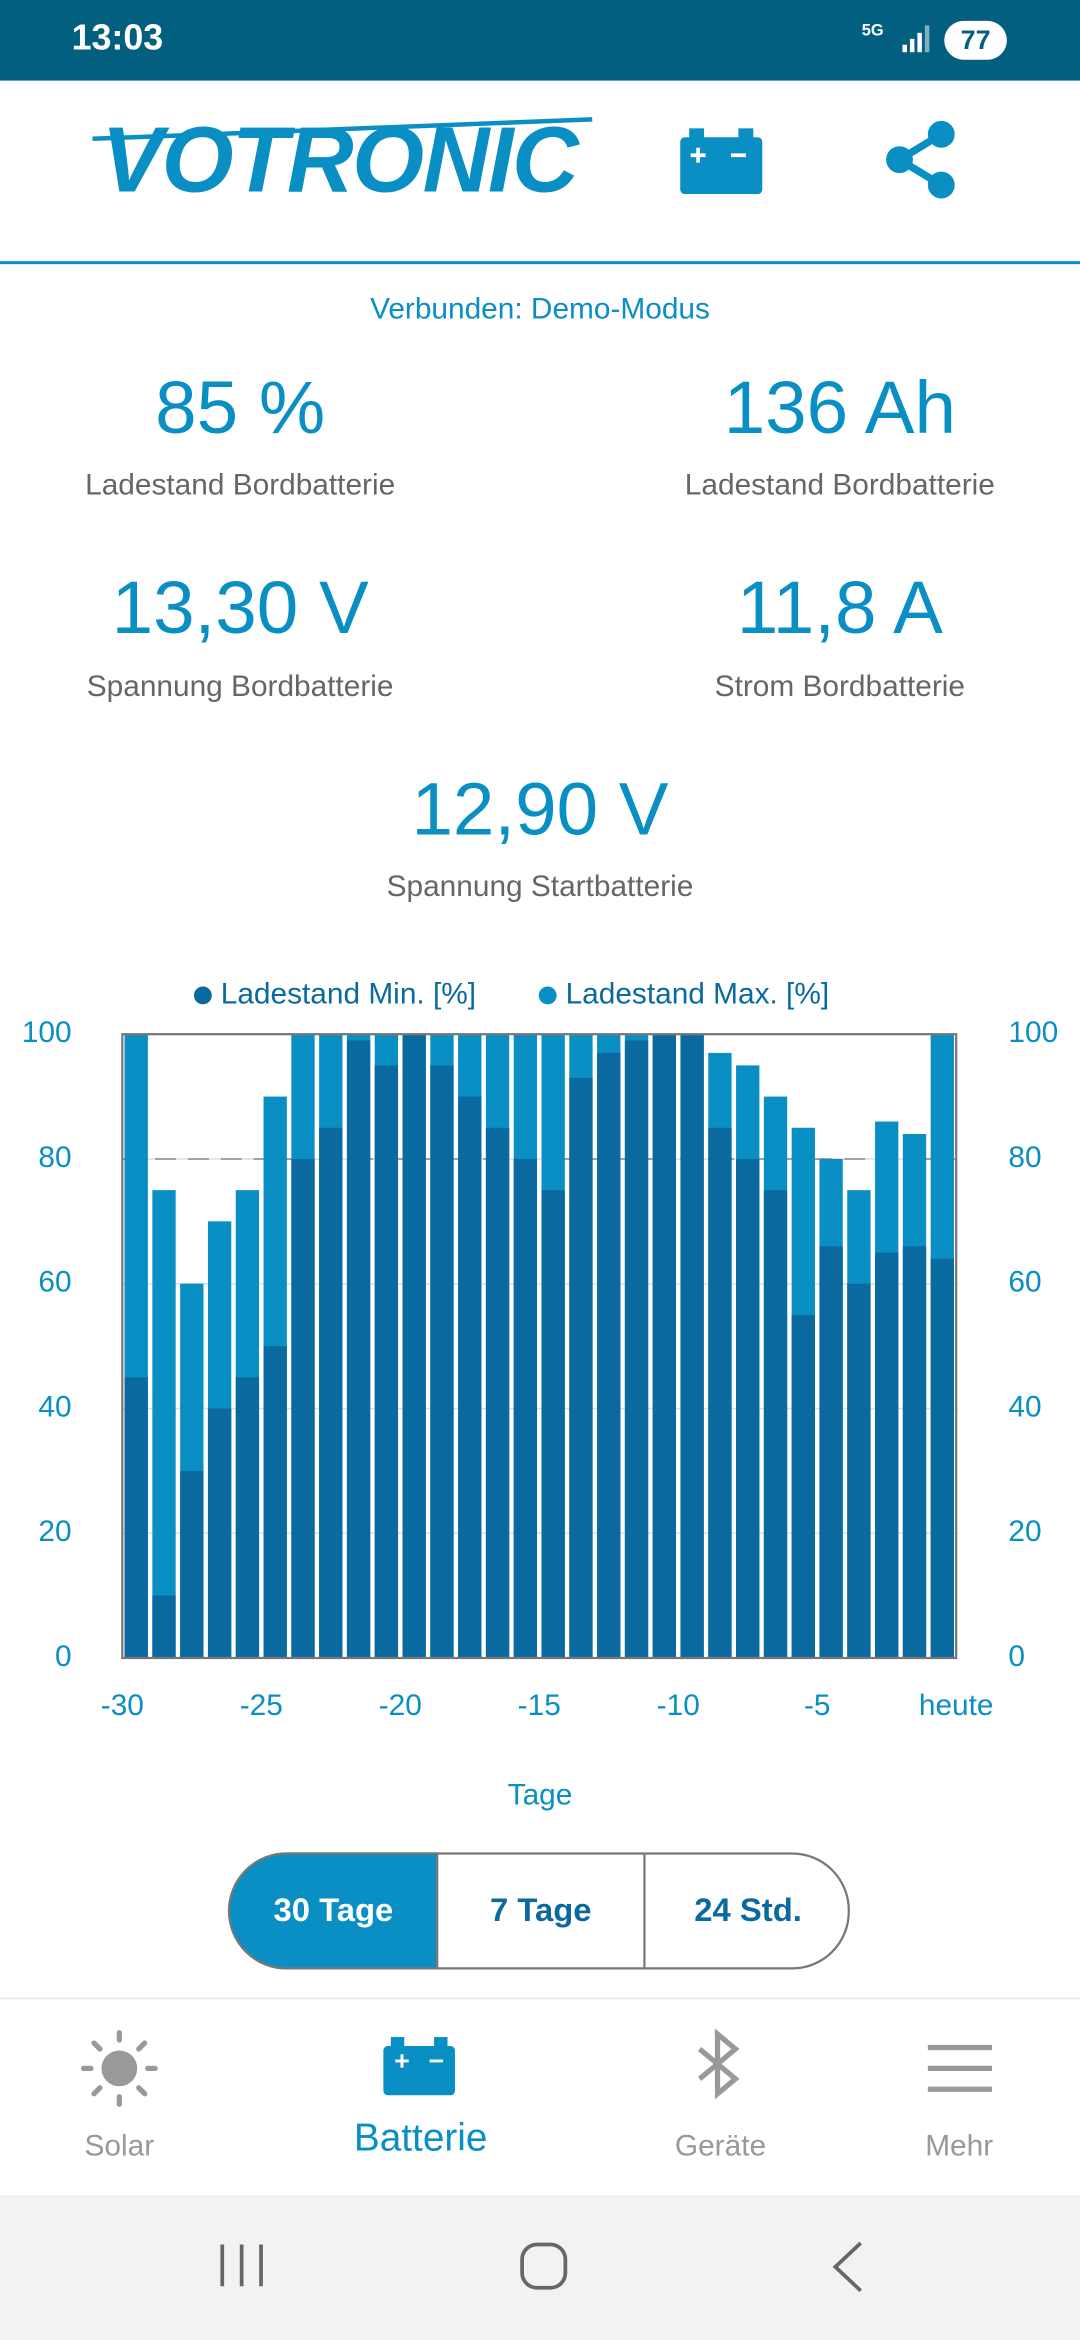 The width and height of the screenshot is (1080, 2340). I want to click on nav-label: Geräte, so click(720, 2145).